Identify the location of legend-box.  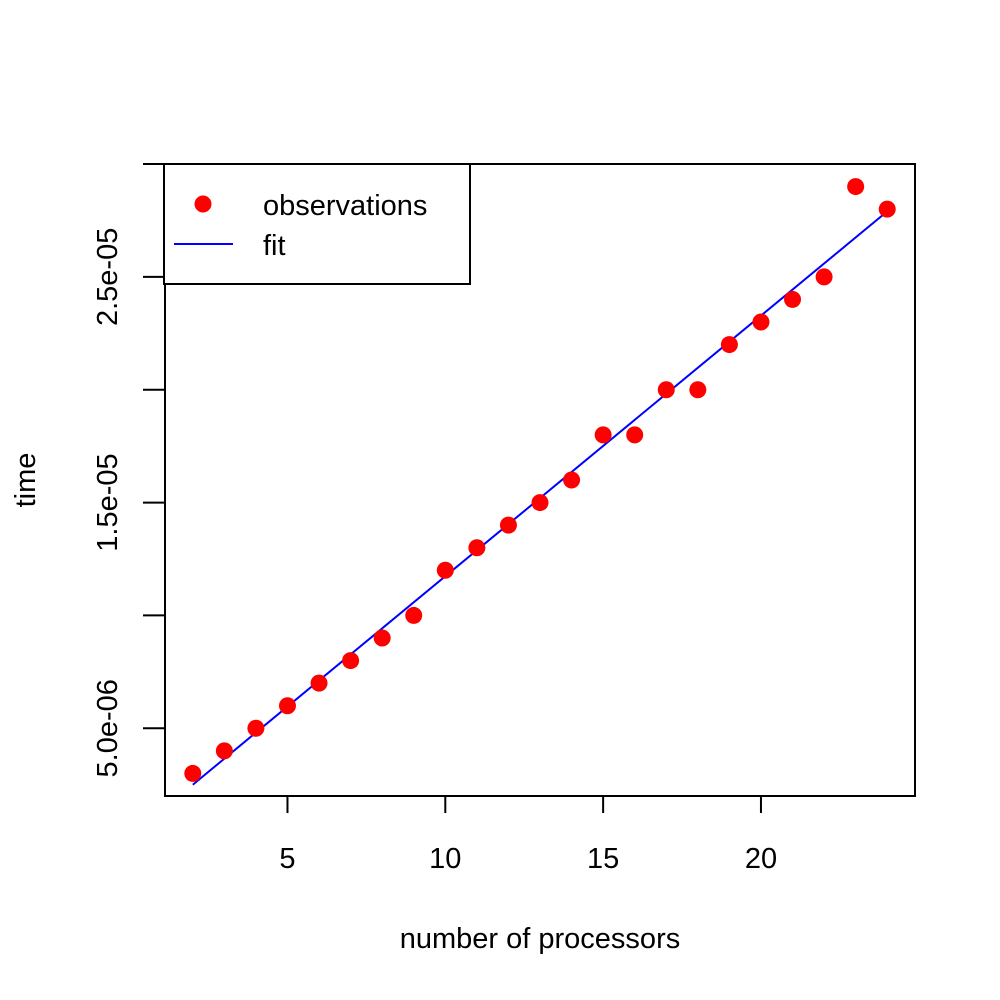
(317, 224).